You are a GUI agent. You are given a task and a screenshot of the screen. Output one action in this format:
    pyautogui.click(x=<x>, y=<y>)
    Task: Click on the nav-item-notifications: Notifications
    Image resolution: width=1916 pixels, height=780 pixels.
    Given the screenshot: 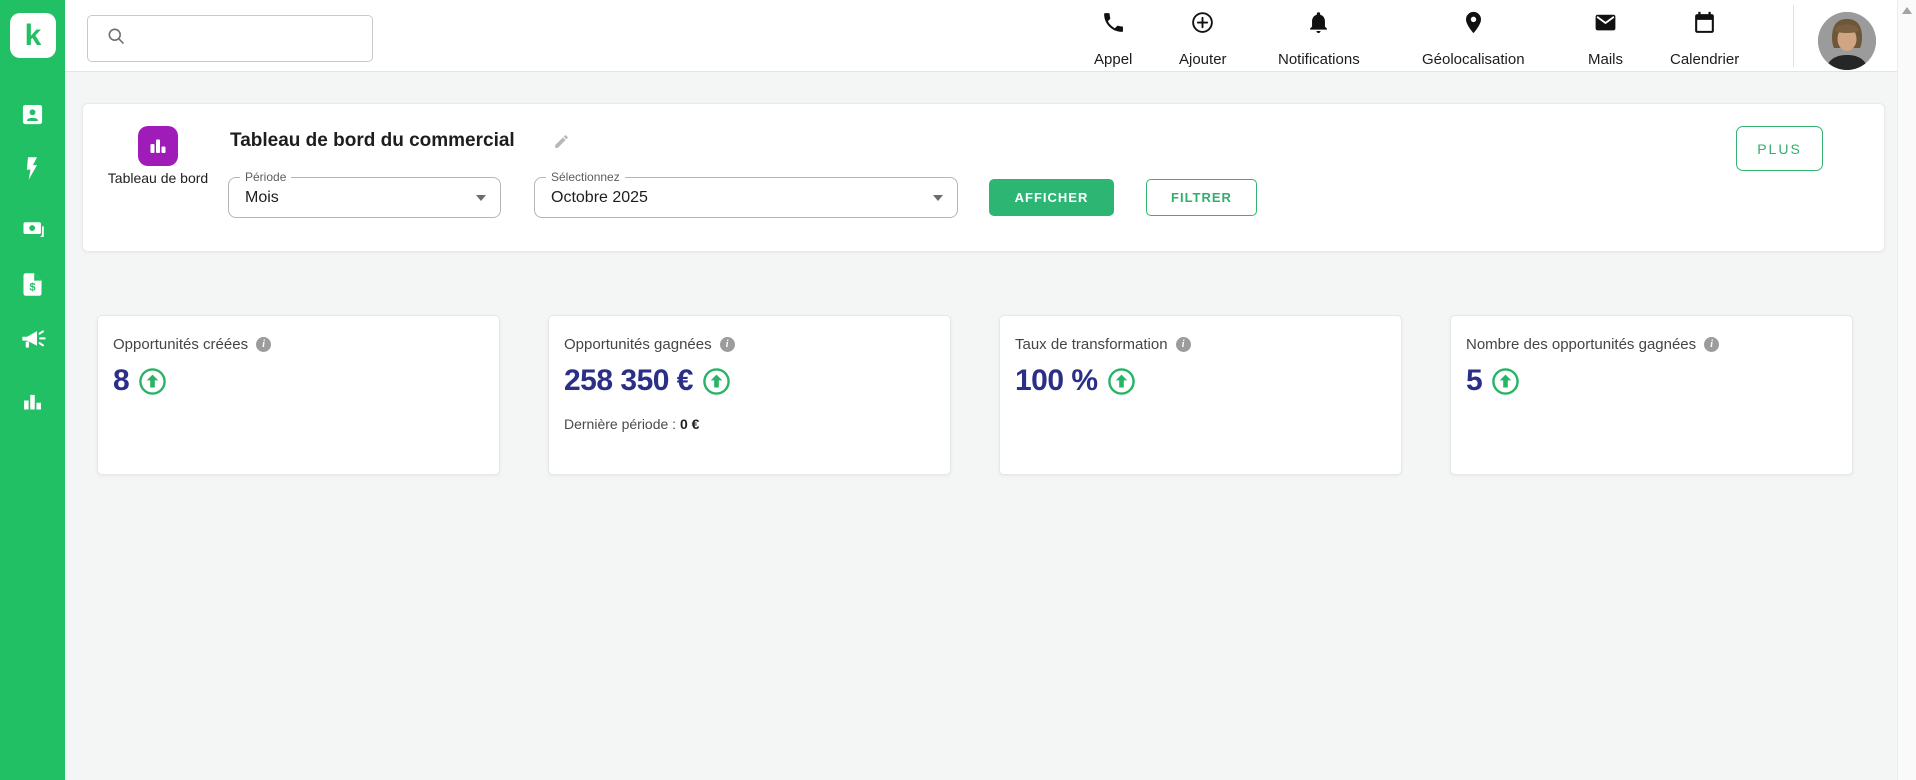 What is the action you would take?
    pyautogui.click(x=1319, y=39)
    